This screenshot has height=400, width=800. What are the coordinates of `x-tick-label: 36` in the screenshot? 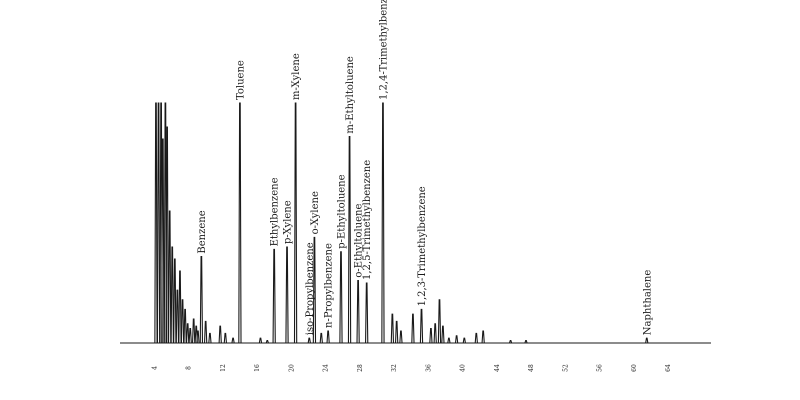 It's located at (428, 368).